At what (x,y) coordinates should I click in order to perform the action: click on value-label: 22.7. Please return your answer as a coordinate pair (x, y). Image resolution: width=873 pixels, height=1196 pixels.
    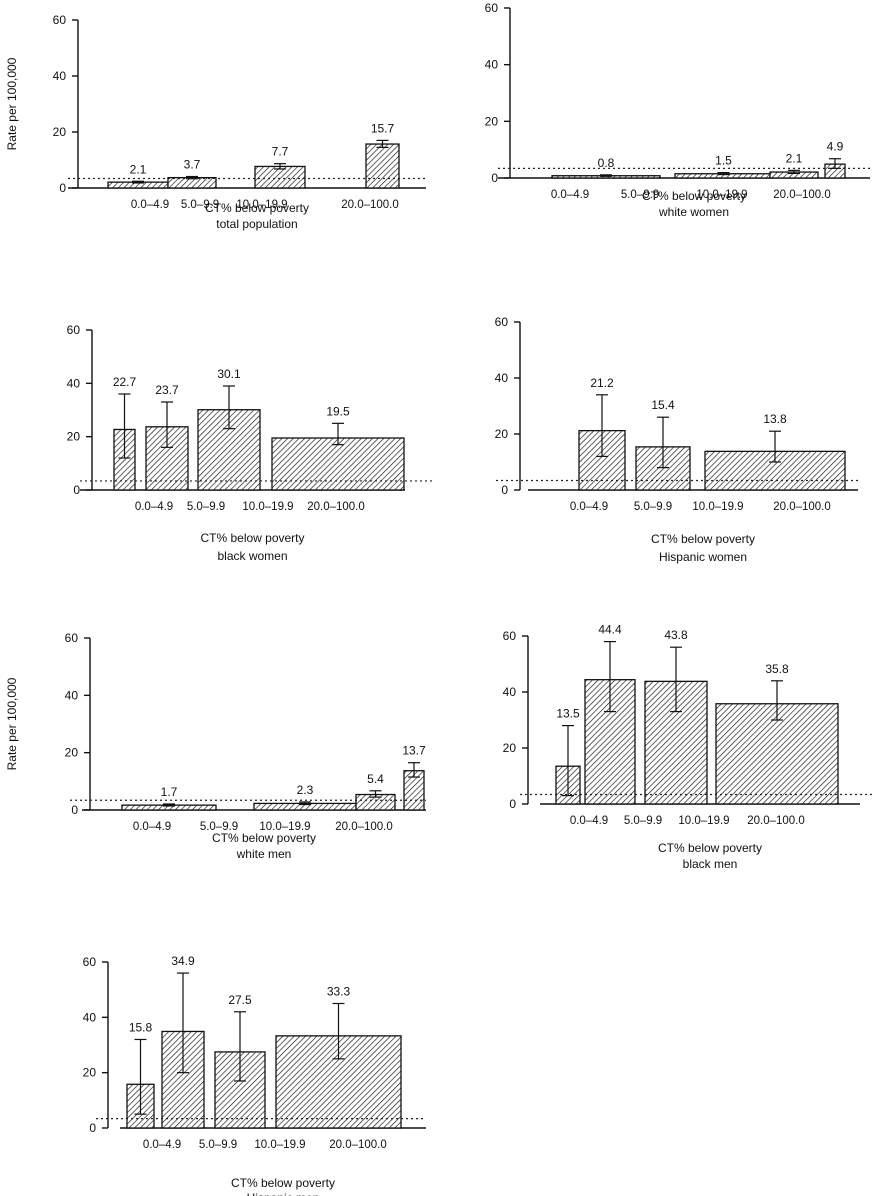
    Looking at the image, I should click on (125, 382).